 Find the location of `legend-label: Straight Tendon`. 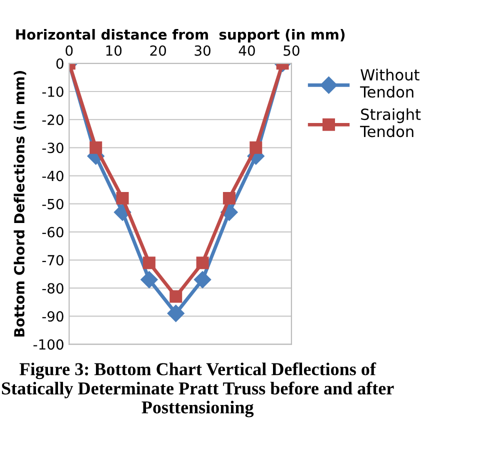

legend-label: Straight Tendon is located at coordinates (390, 123).